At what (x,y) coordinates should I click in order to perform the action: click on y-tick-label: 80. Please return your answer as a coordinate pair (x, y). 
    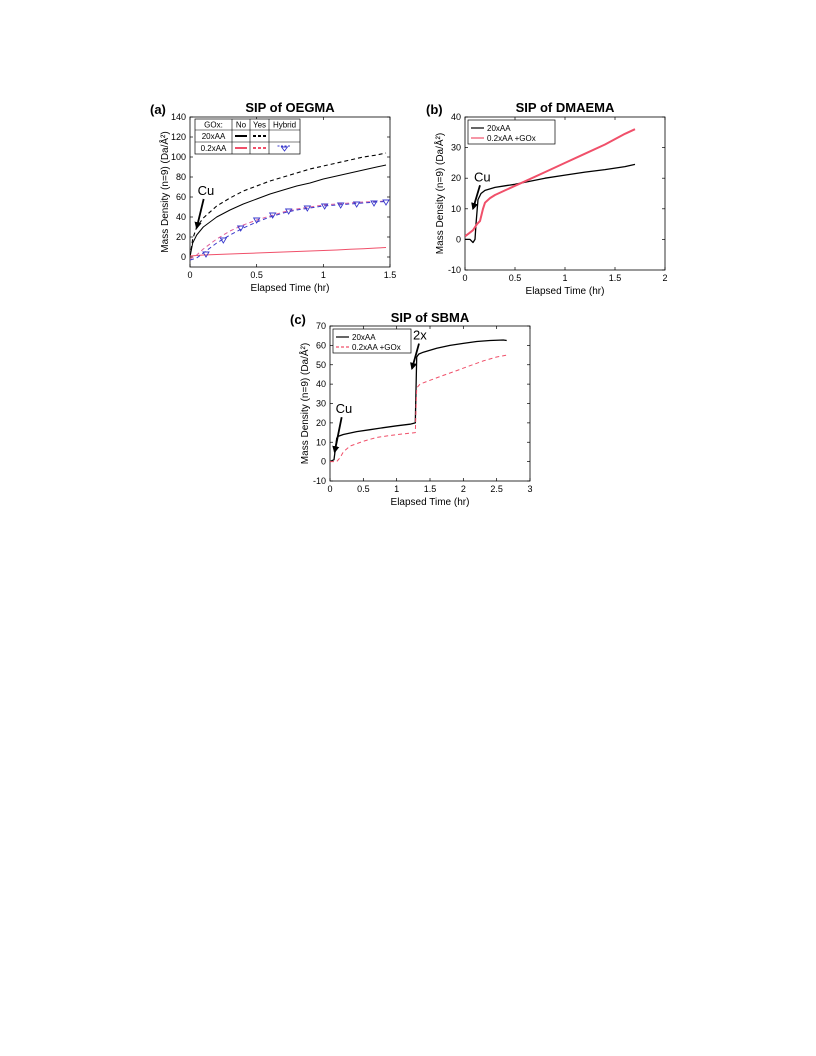
    Looking at the image, I should click on (181, 177).